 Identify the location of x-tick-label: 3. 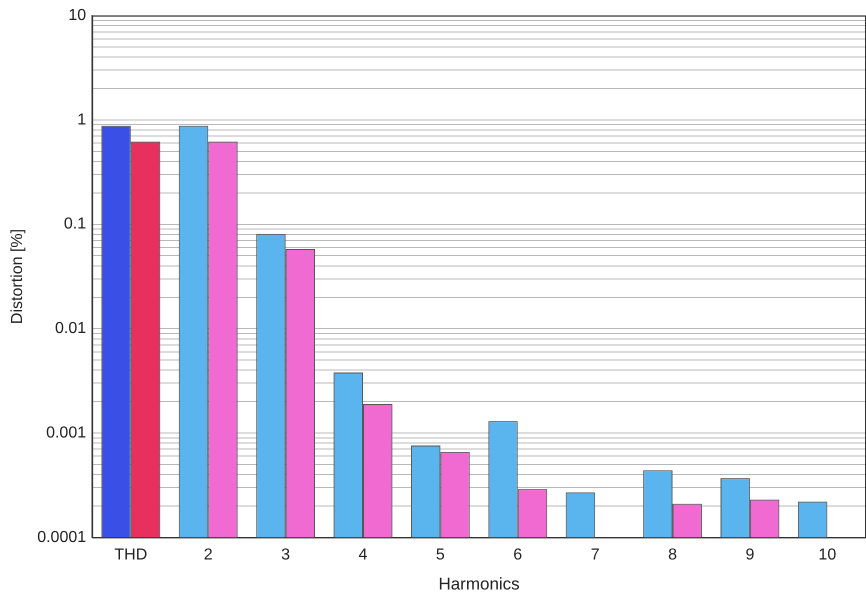
(285, 555).